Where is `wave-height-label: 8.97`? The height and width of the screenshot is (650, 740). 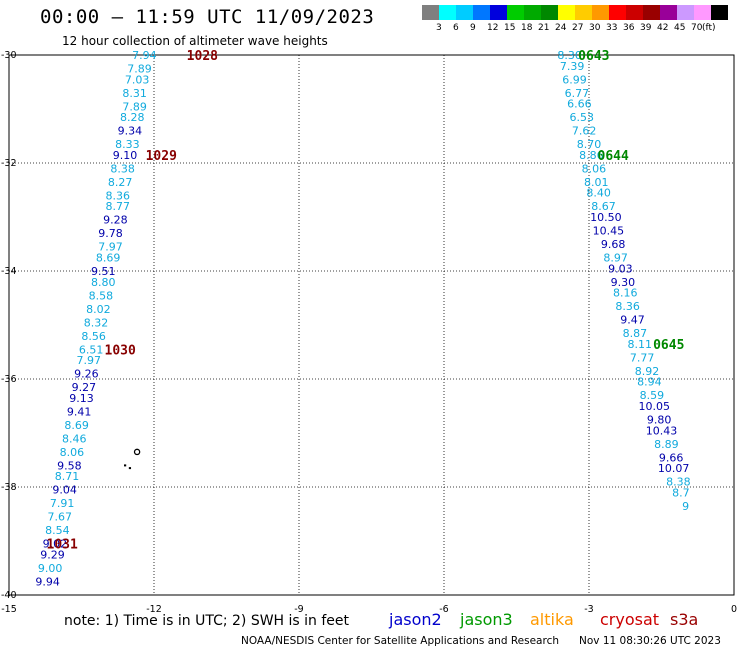 wave-height-label: 8.97 is located at coordinates (615, 258).